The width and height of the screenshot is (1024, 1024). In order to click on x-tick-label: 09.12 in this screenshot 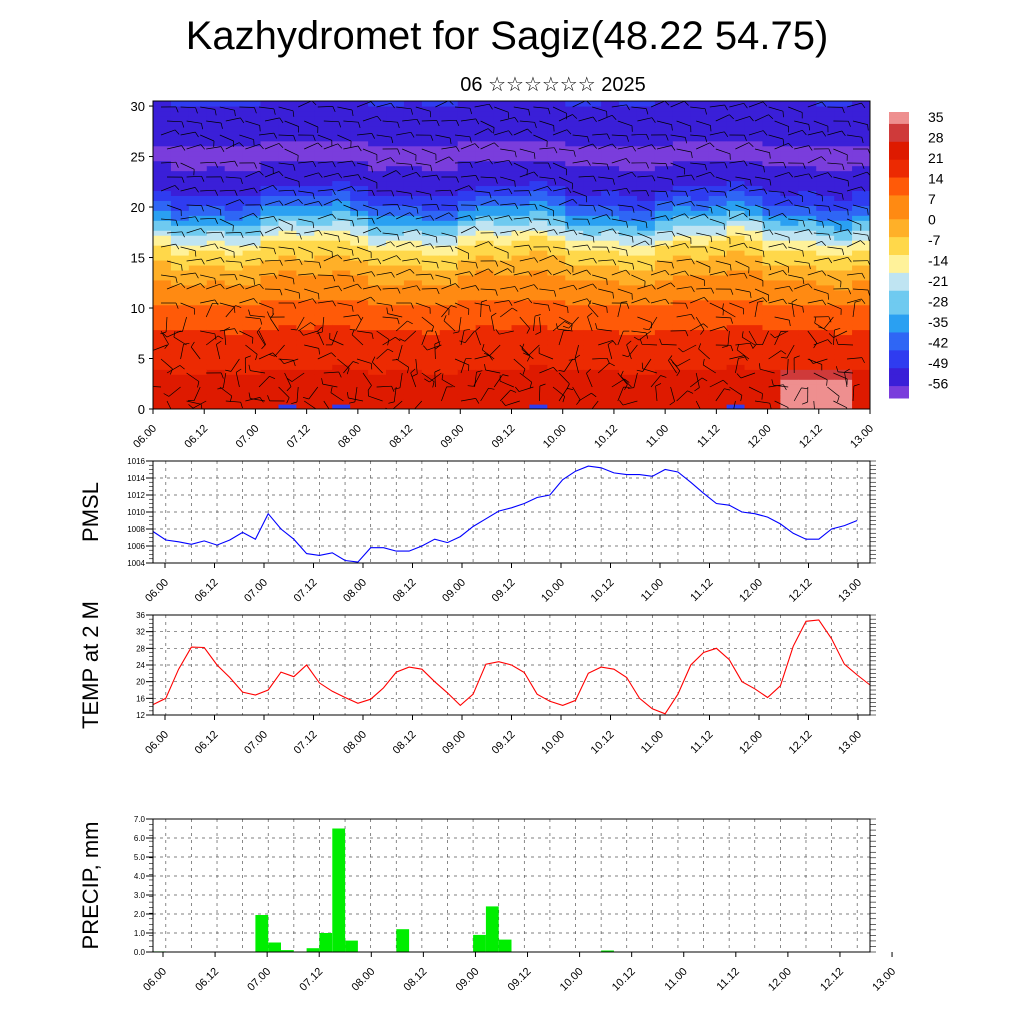, I will do `click(504, 743)`.